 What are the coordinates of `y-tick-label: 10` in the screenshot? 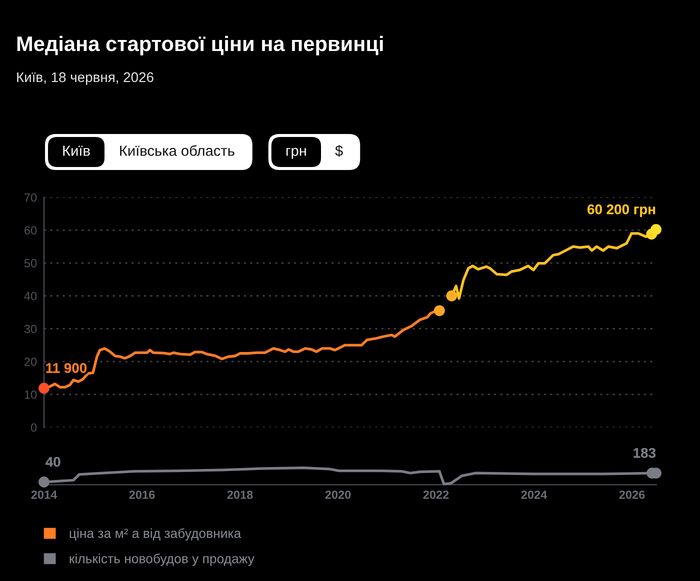 It's located at (30, 394).